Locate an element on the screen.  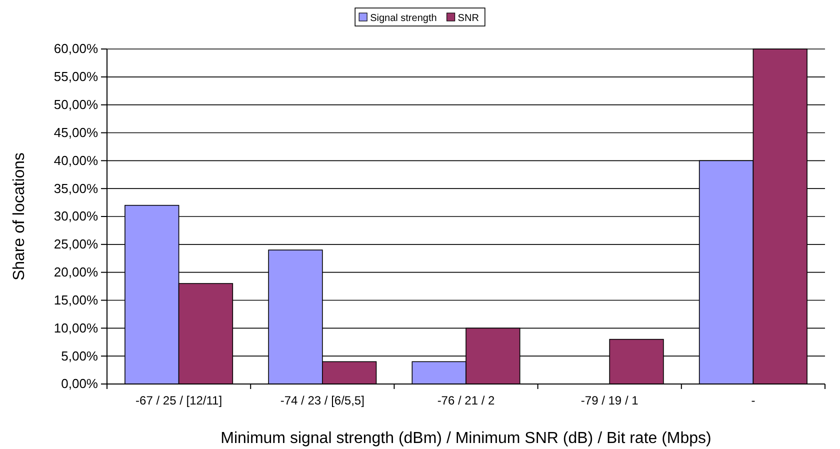
y-tick-label: 60,00% is located at coordinates (76, 48).